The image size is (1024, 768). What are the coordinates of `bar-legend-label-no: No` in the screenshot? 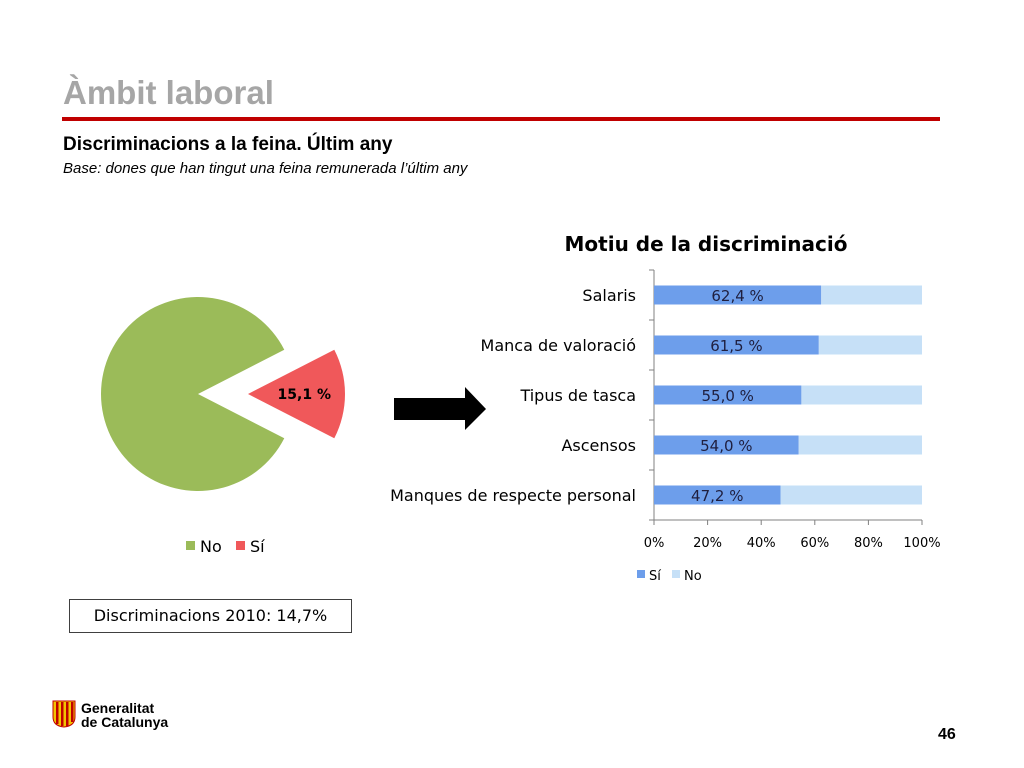 It's located at (693, 576).